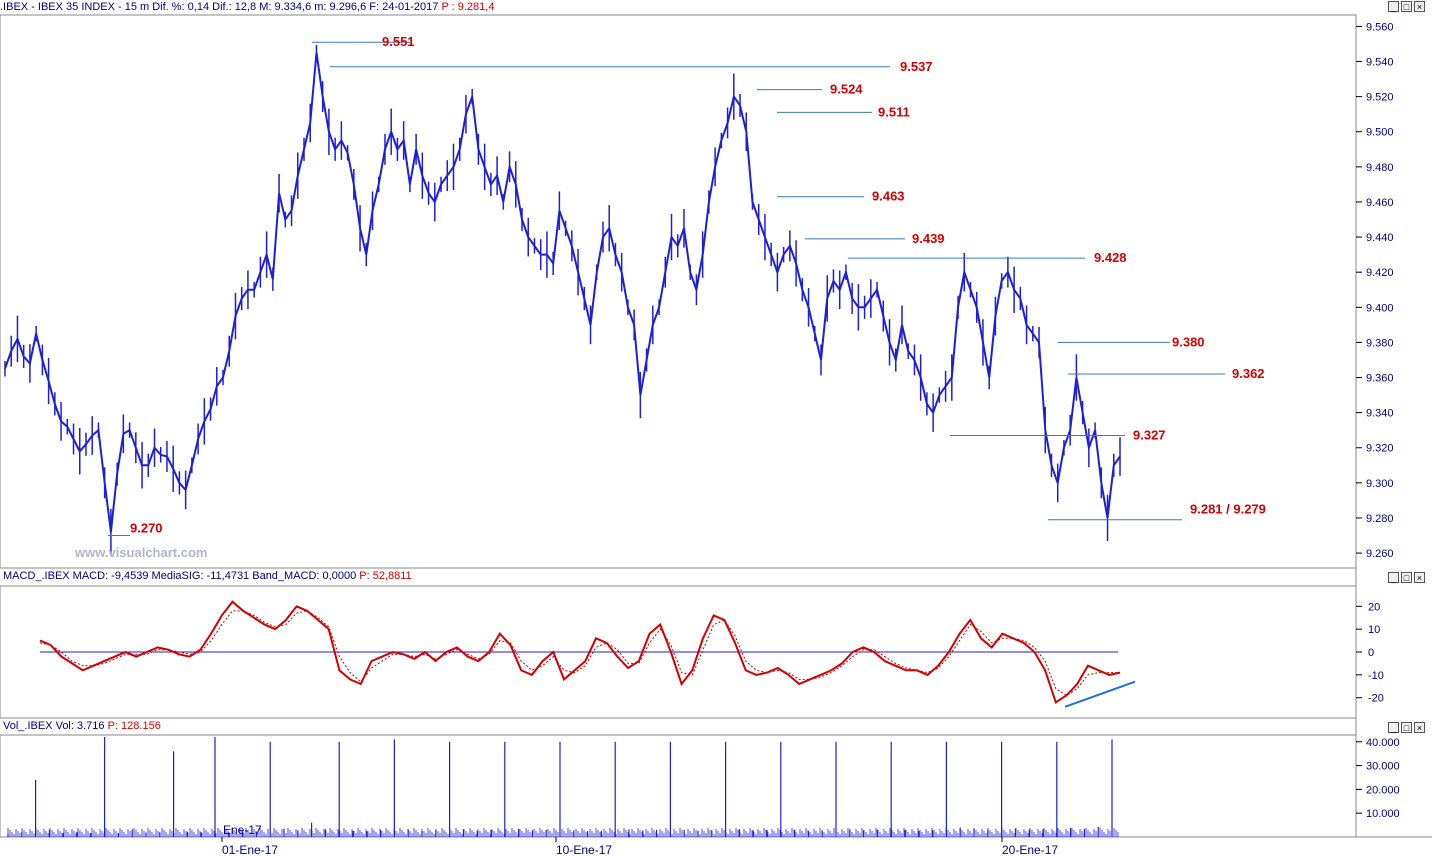  Describe the element at coordinates (1383, 814) in the screenshot. I see `volume-y-tick-label: 10.000` at that location.